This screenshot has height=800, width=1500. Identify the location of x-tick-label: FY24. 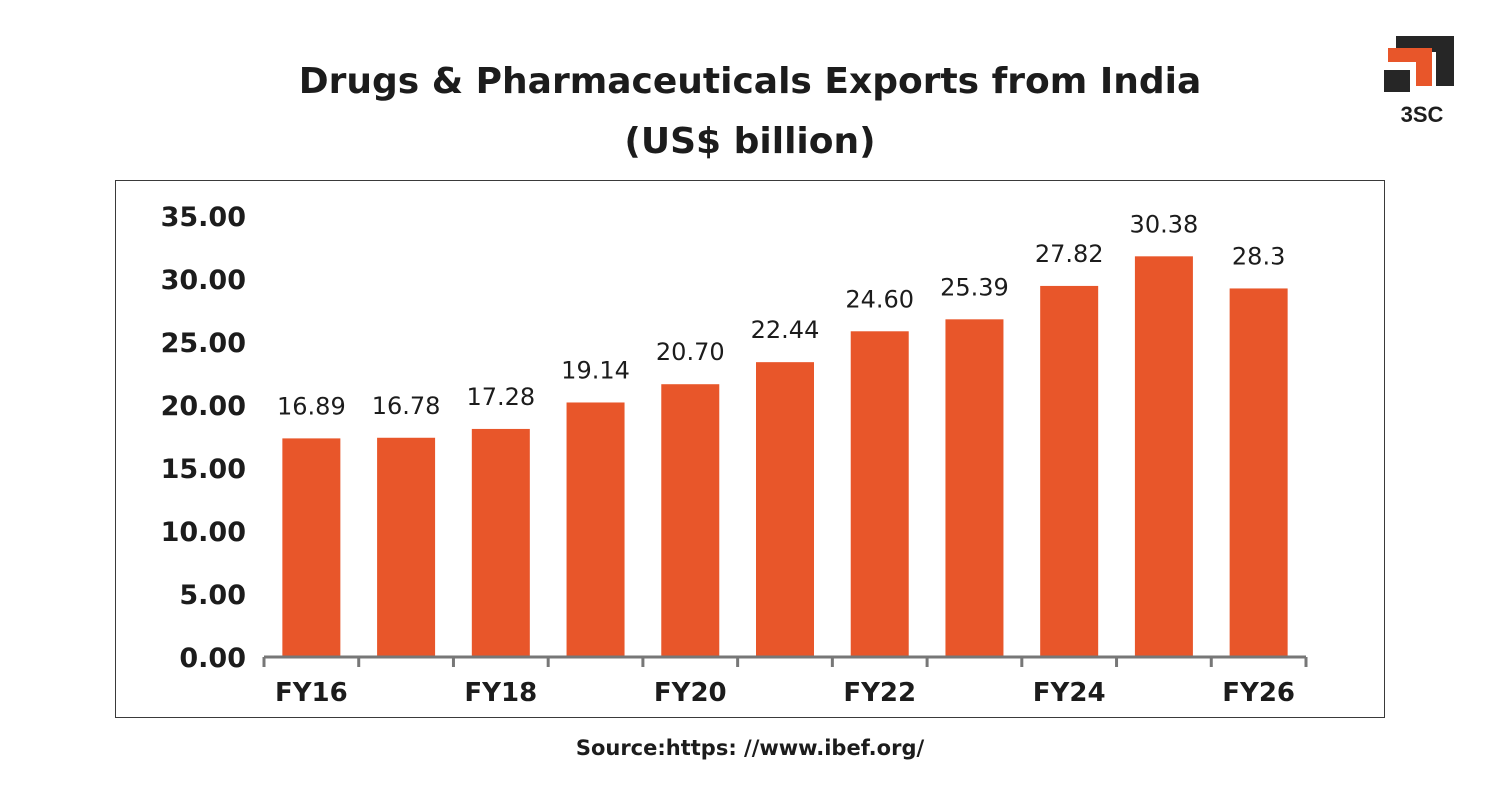
(1069, 693).